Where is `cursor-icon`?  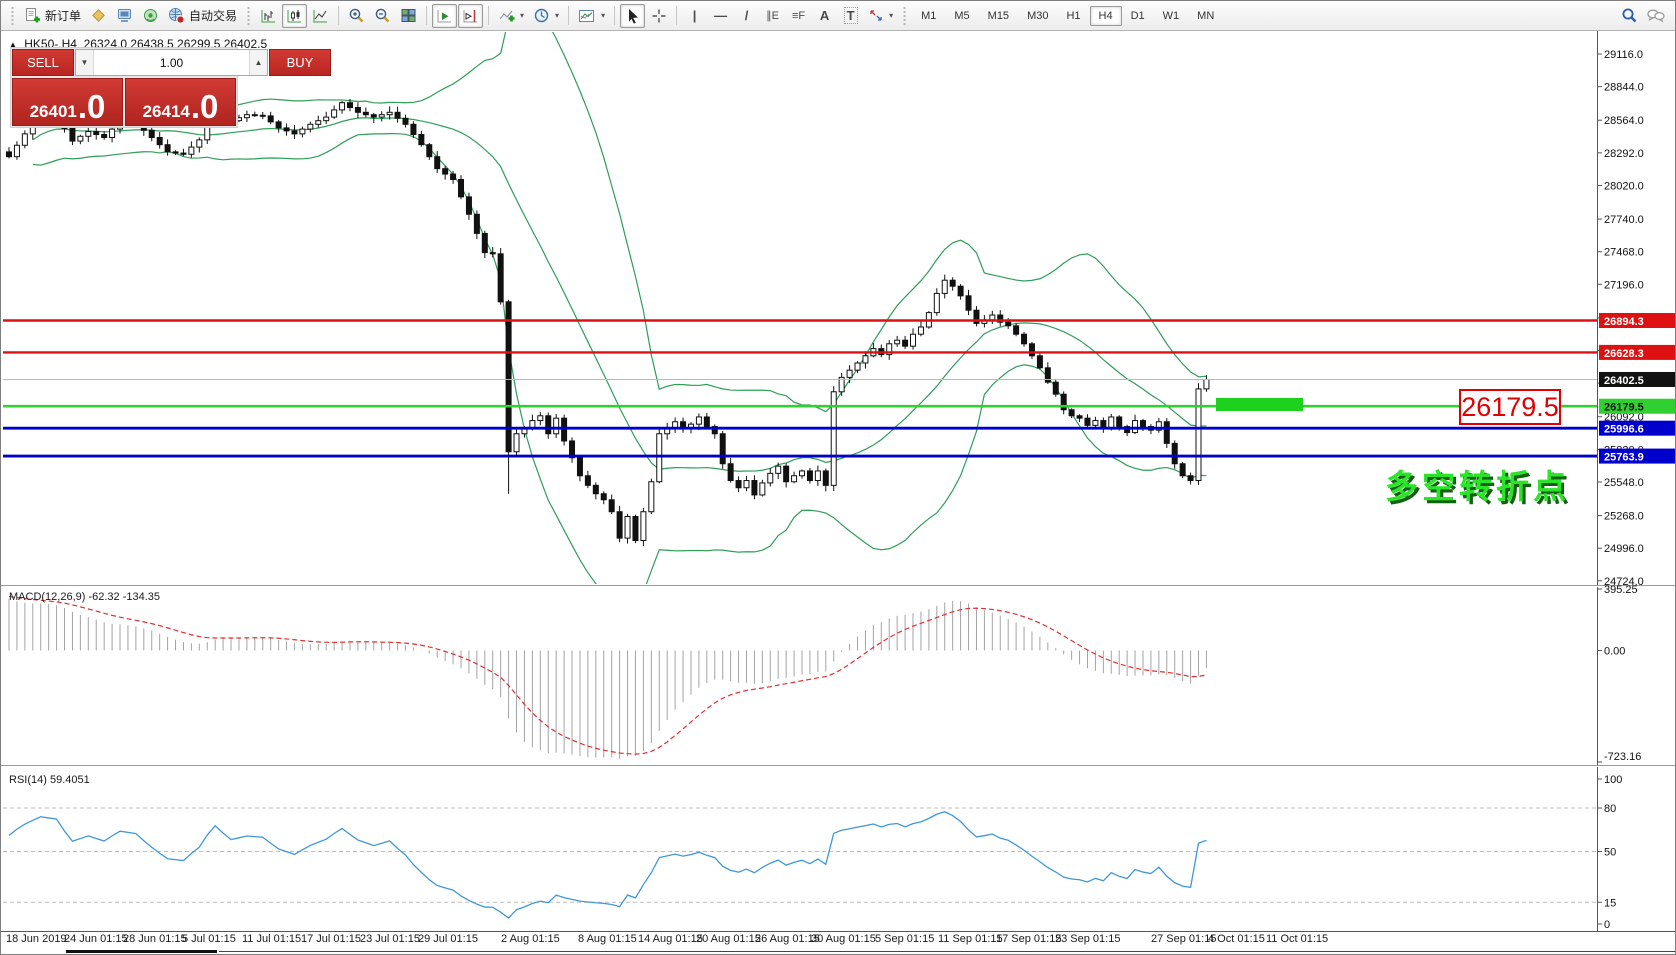
cursor-icon is located at coordinates (633, 16).